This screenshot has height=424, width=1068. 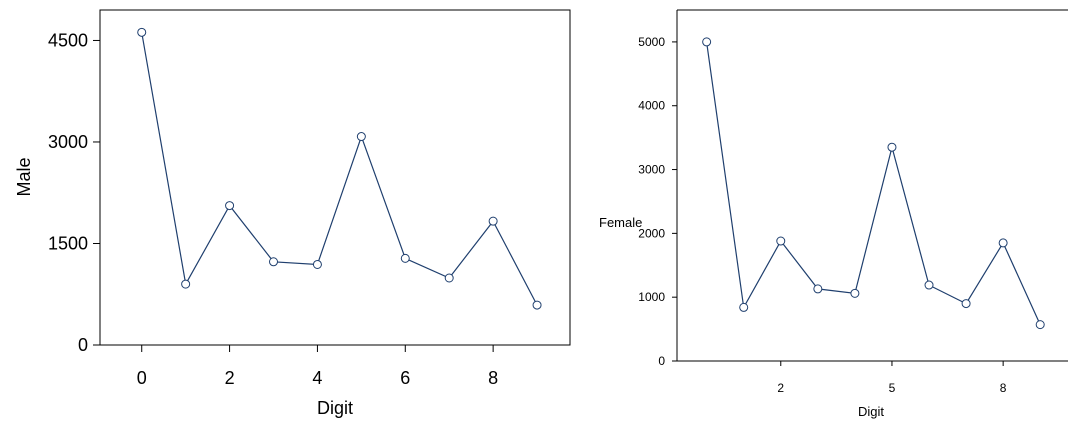 I want to click on female-x-axis: 2 5 8, so click(x=892, y=378).